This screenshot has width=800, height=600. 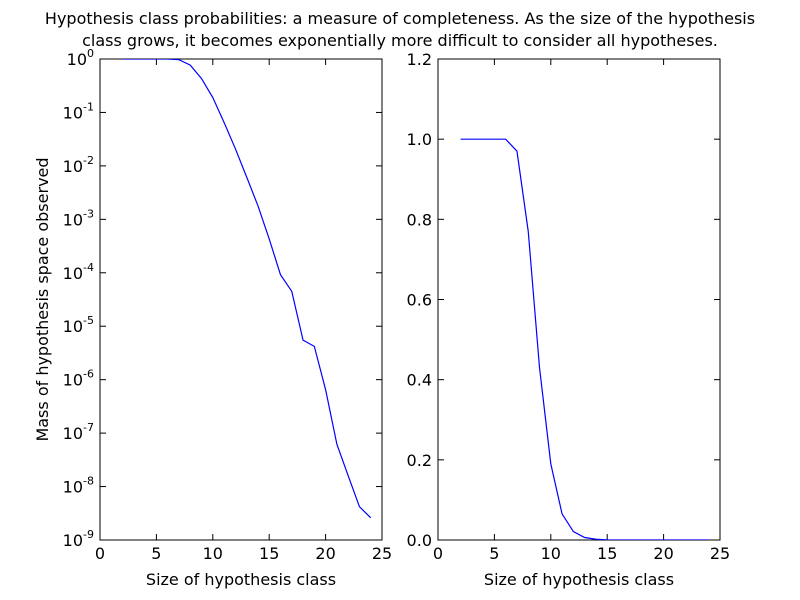 I want to click on y-tick-label: 10⁻⁶, so click(x=78, y=379).